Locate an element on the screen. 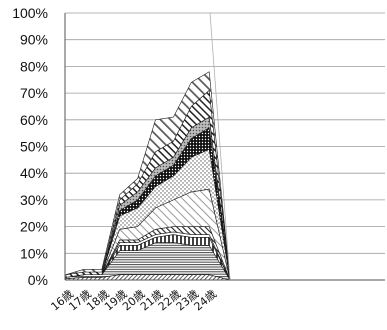  y-tick-label: 40% is located at coordinates (34, 173).